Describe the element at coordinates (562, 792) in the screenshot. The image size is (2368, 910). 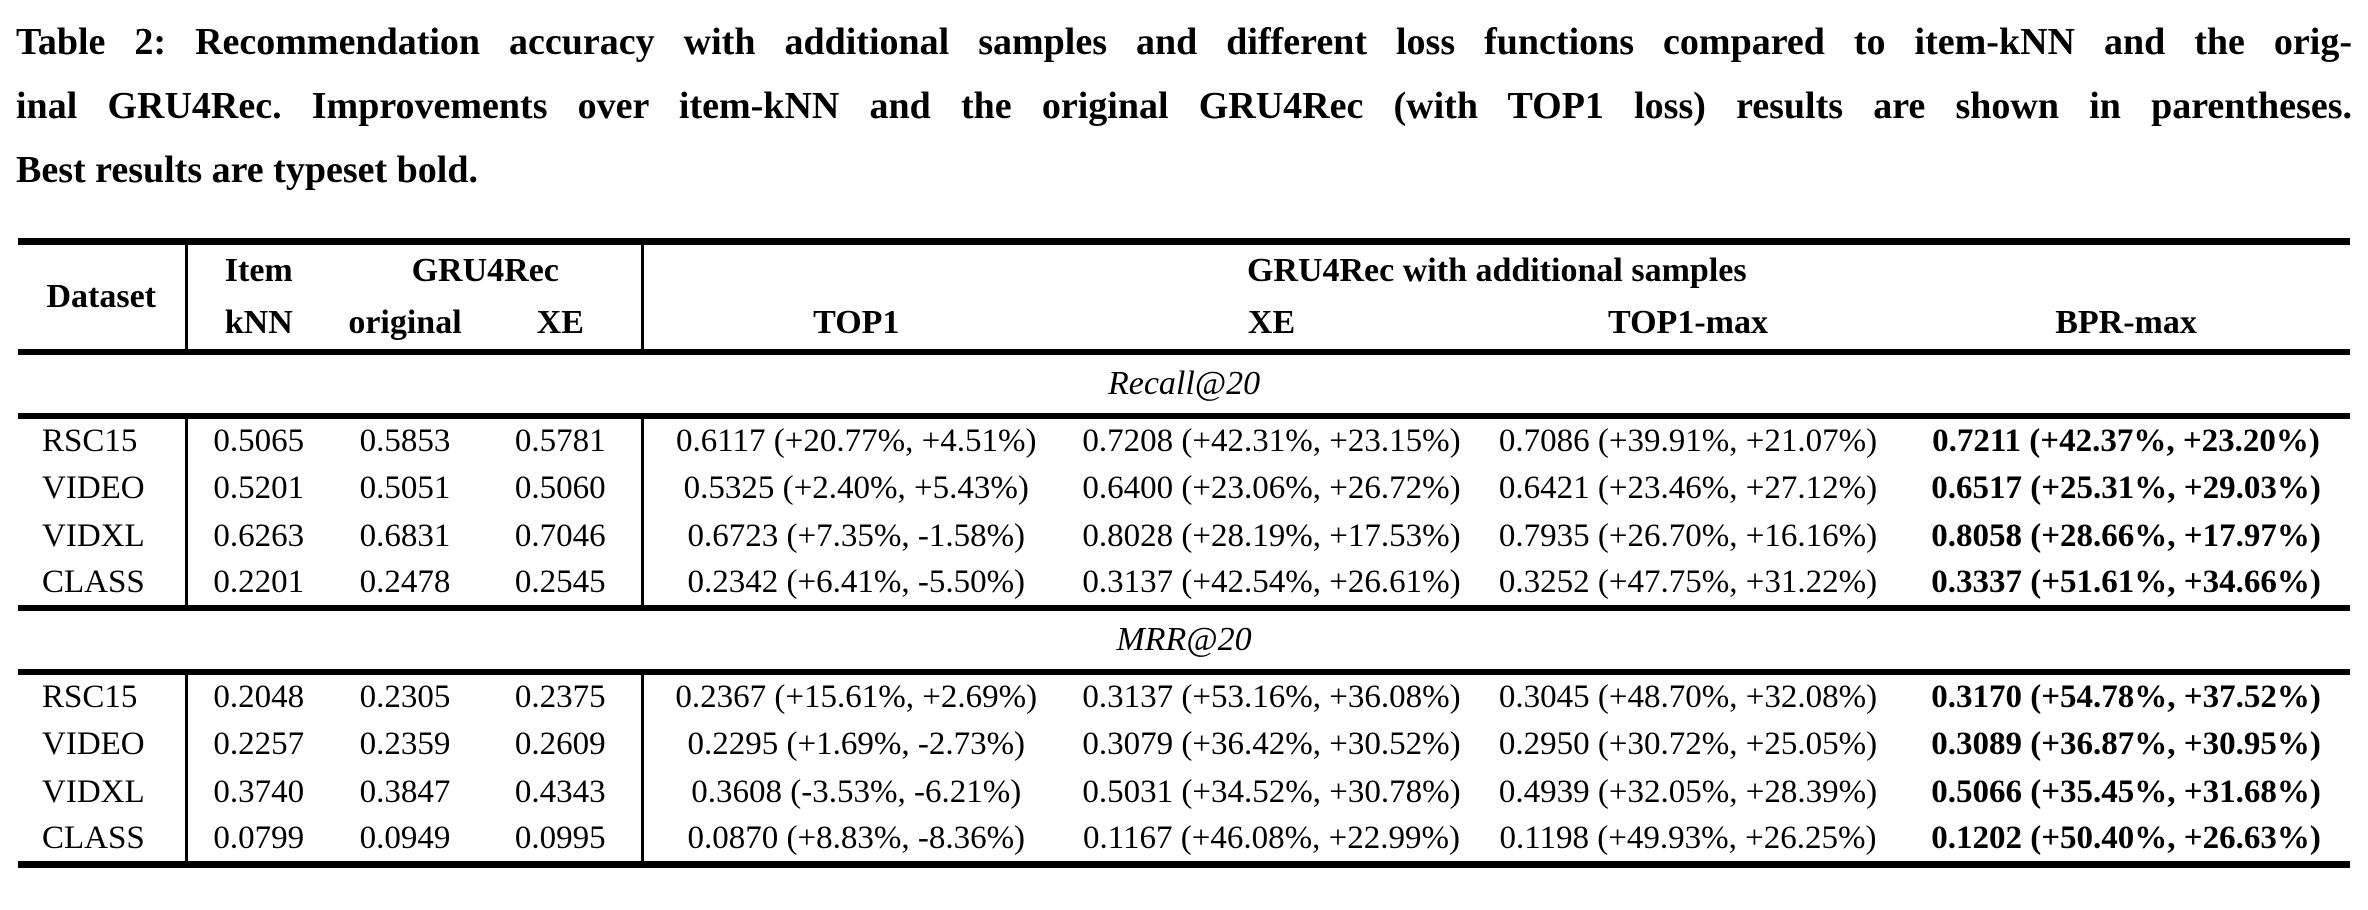
I see `gru-xe-cell: 0.4343` at that location.